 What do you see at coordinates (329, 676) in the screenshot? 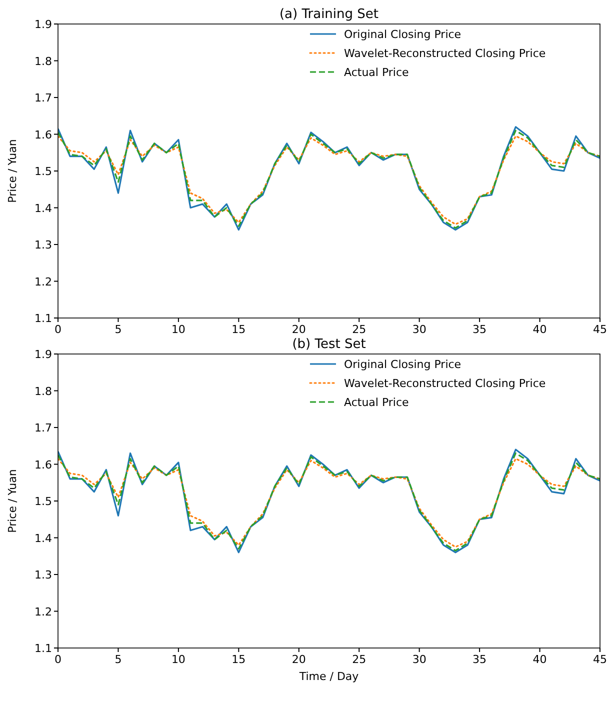
I see `x-axis-title: Time / Day` at bounding box center [329, 676].